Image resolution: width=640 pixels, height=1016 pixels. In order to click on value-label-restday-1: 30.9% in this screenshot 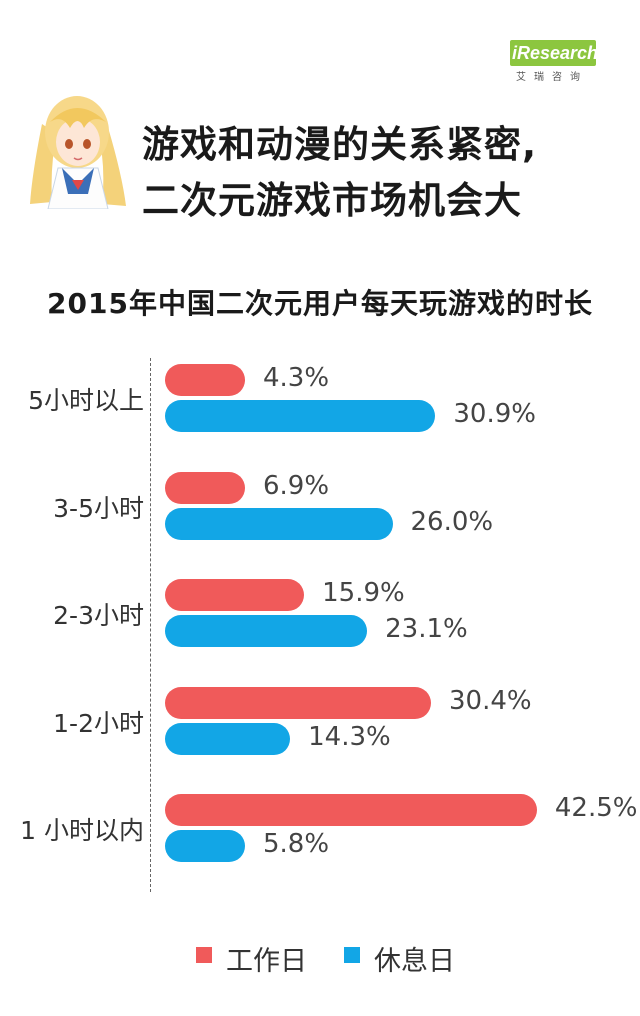, I will do `click(494, 414)`.